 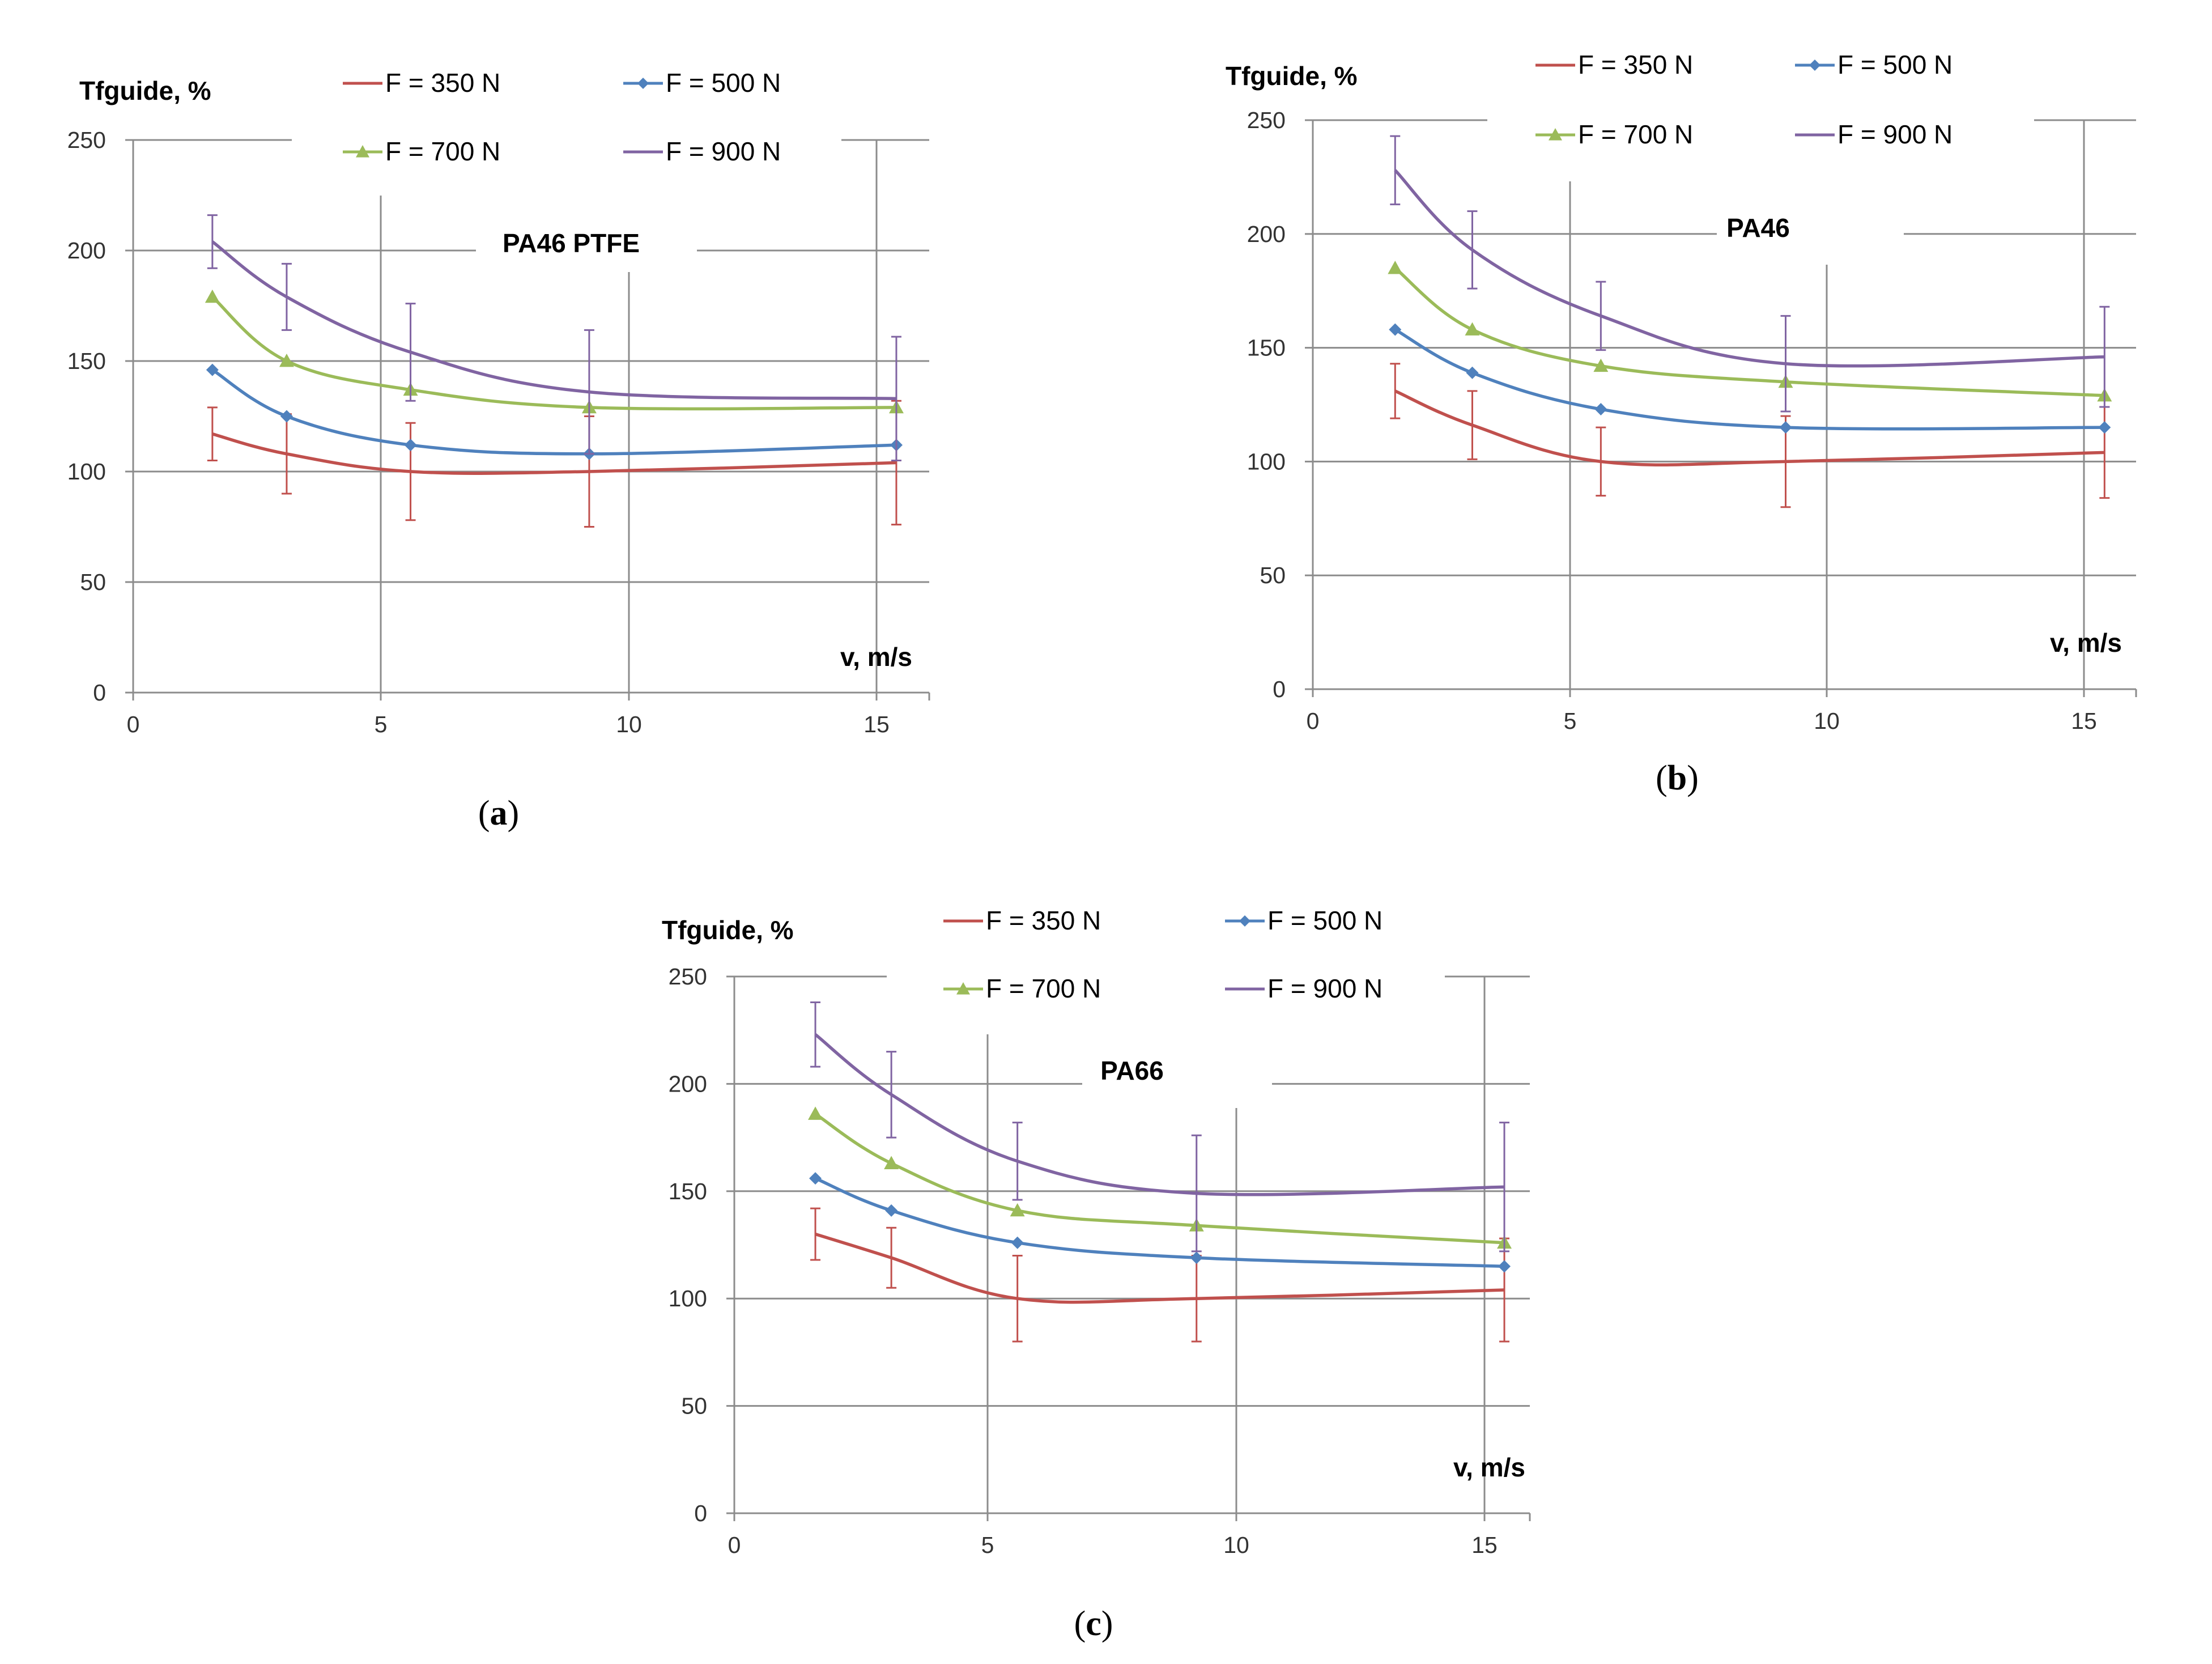 I want to click on panel-caption: (a), so click(x=498, y=814).